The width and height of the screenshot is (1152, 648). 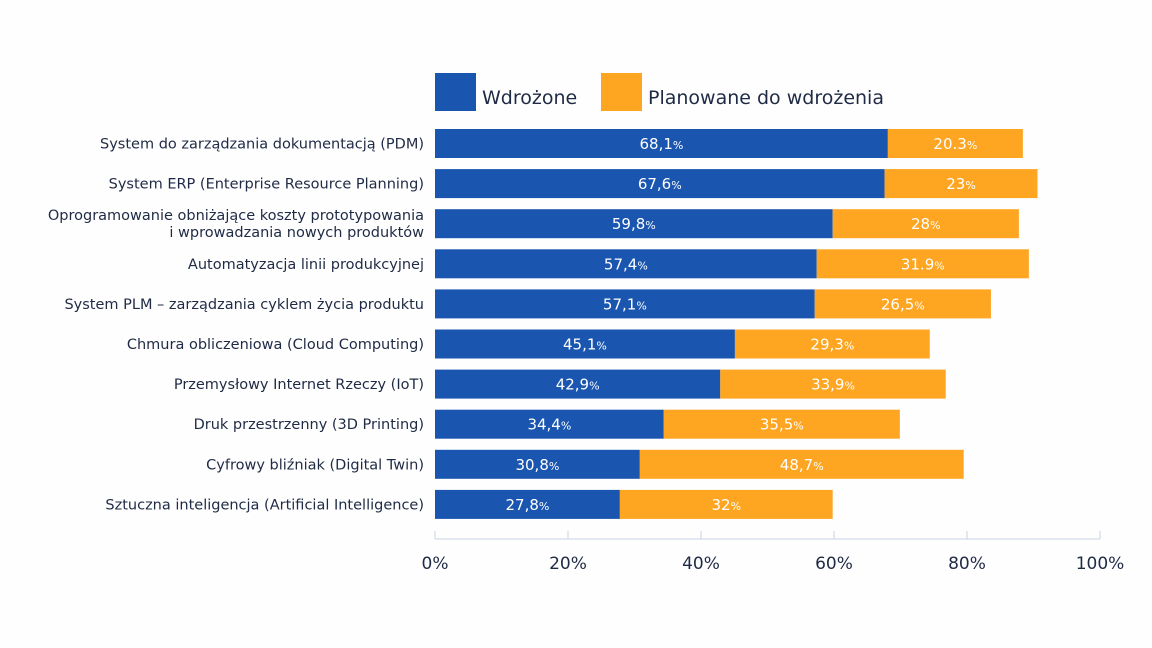 I want to click on data-label: 57,4%, so click(x=626, y=264).